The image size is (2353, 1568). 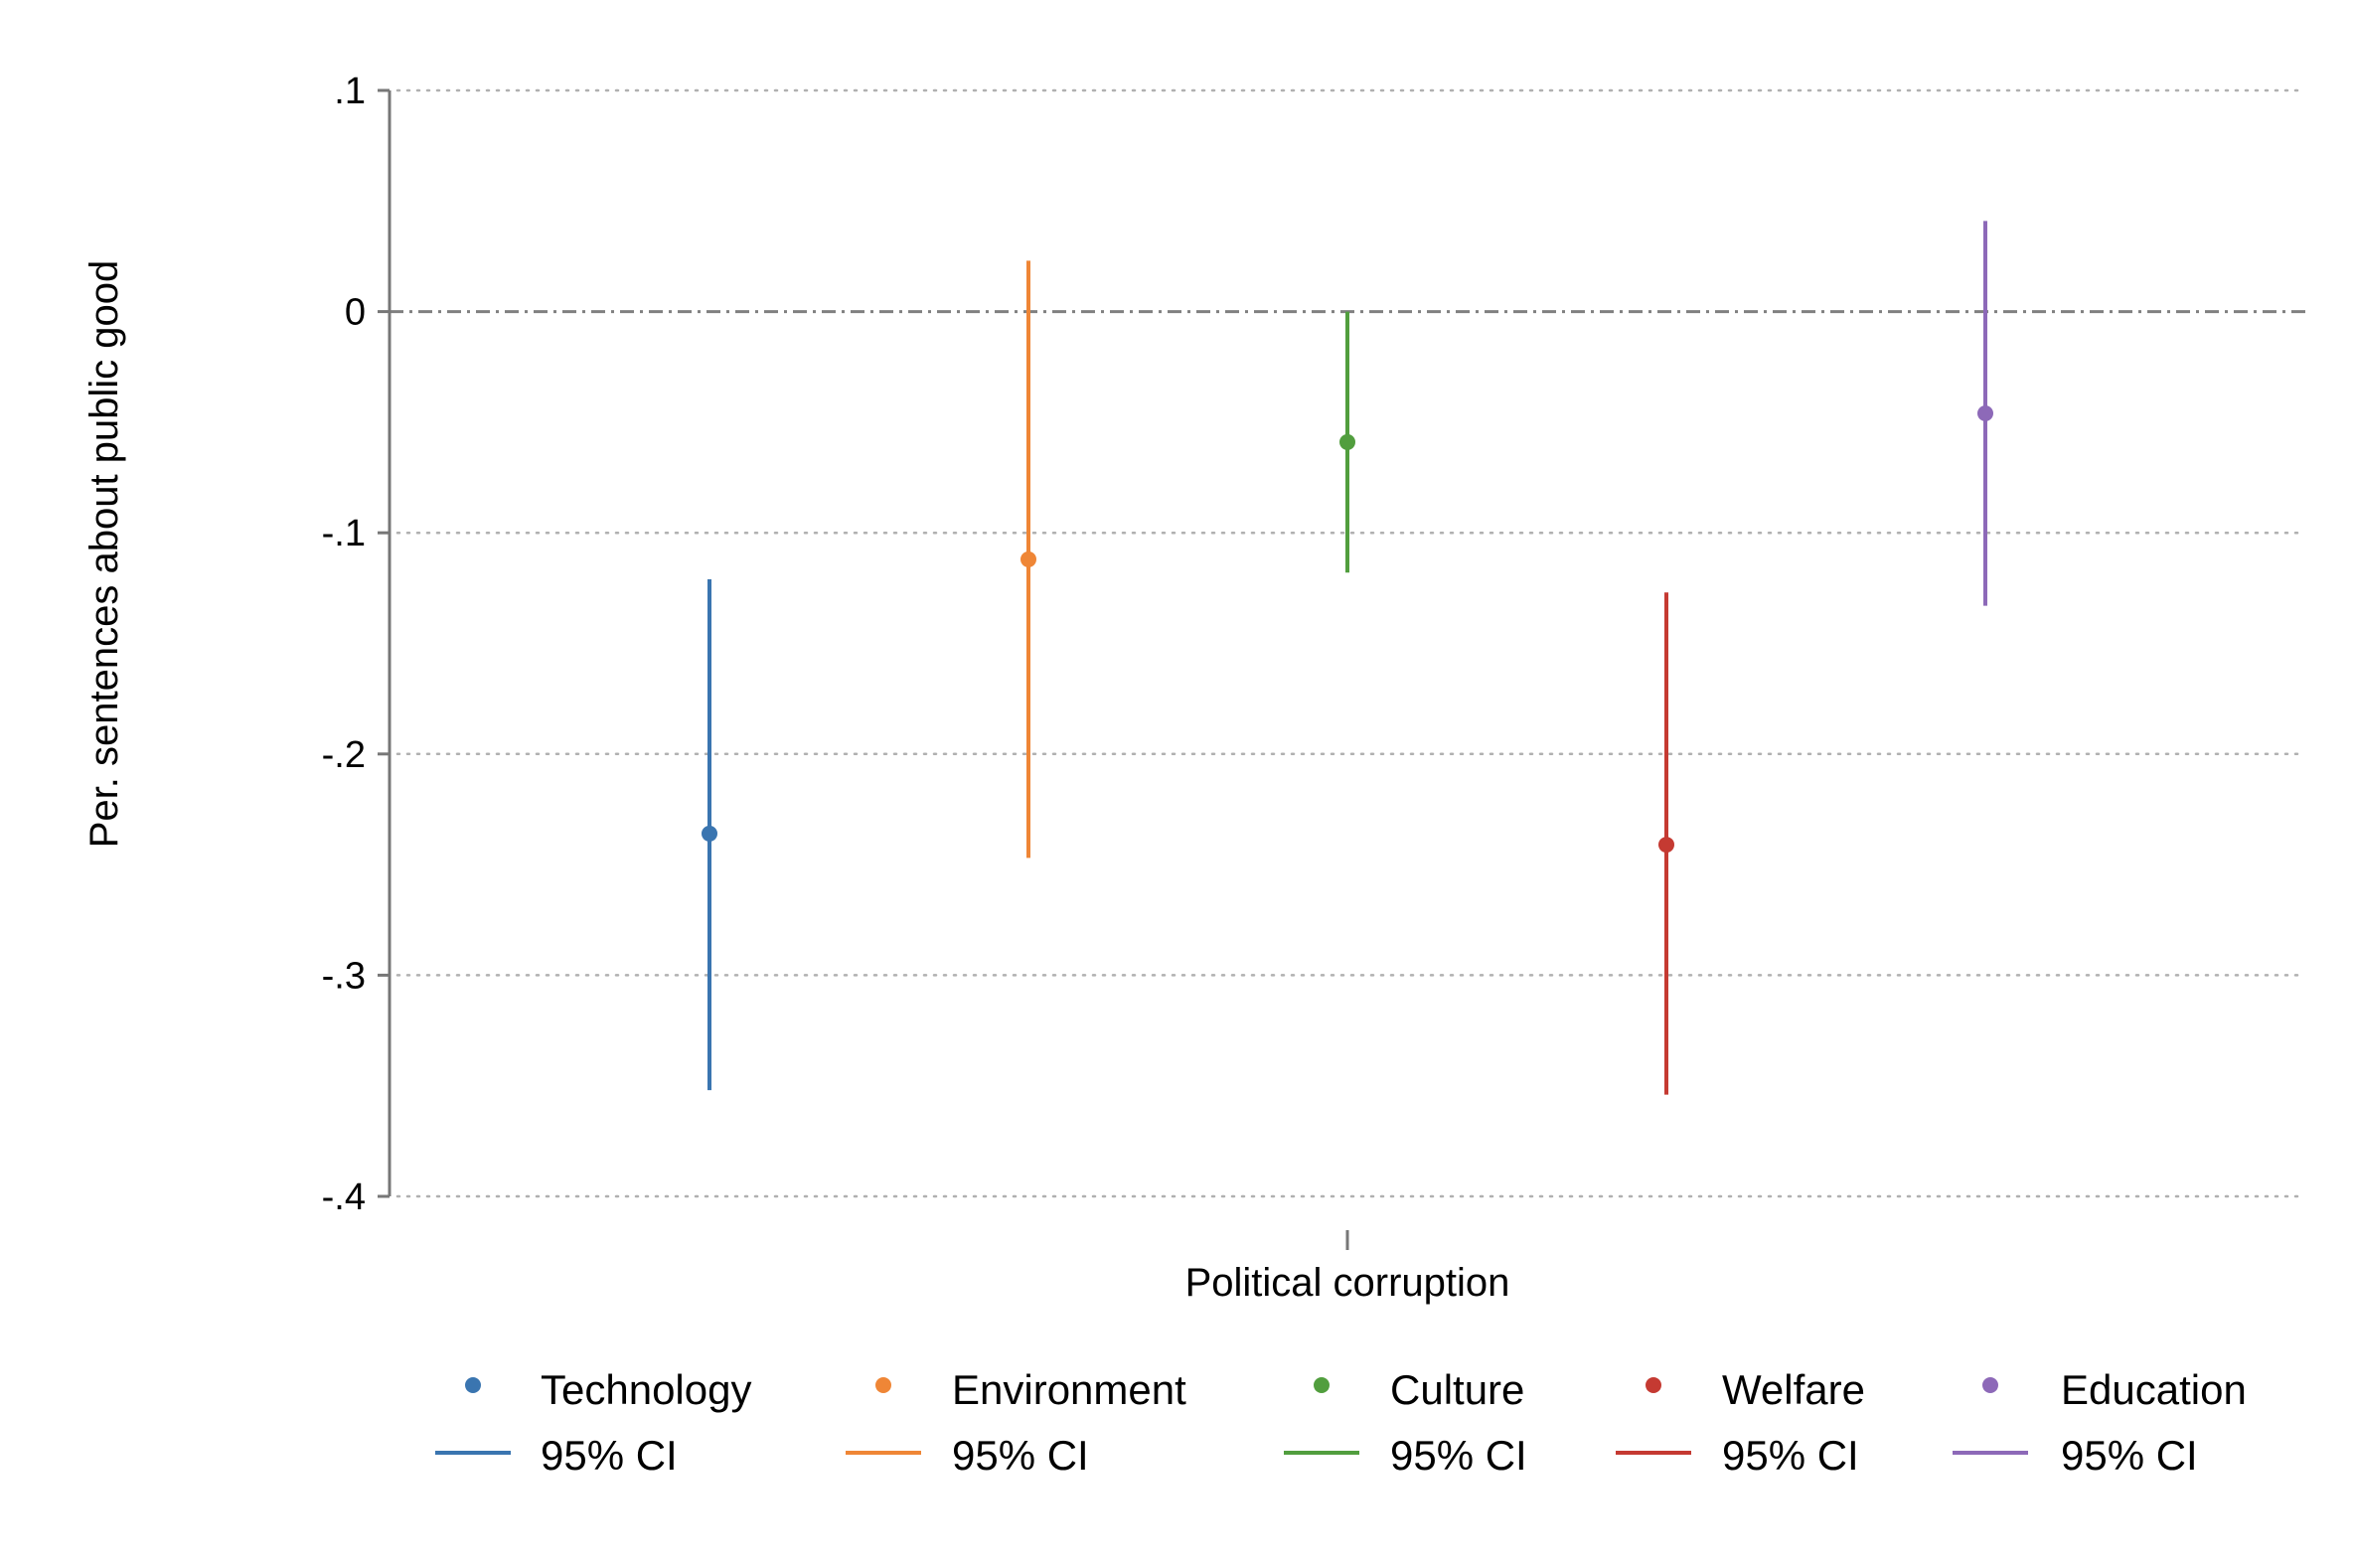 I want to click on legend-marker-education, so click(x=1990, y=1385).